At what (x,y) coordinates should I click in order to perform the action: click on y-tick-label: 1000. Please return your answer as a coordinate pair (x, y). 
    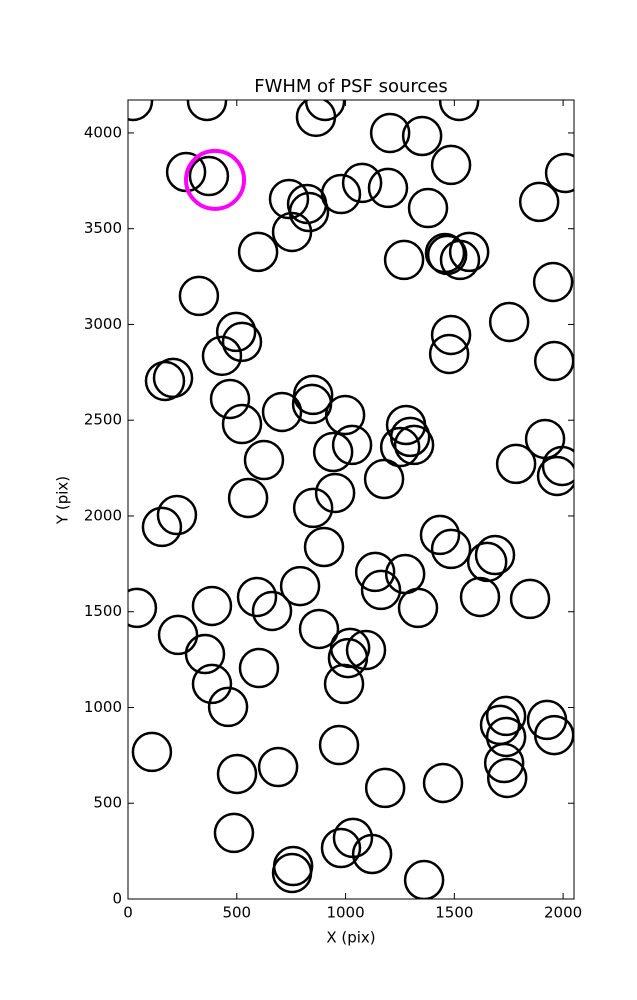
    Looking at the image, I should click on (103, 707).